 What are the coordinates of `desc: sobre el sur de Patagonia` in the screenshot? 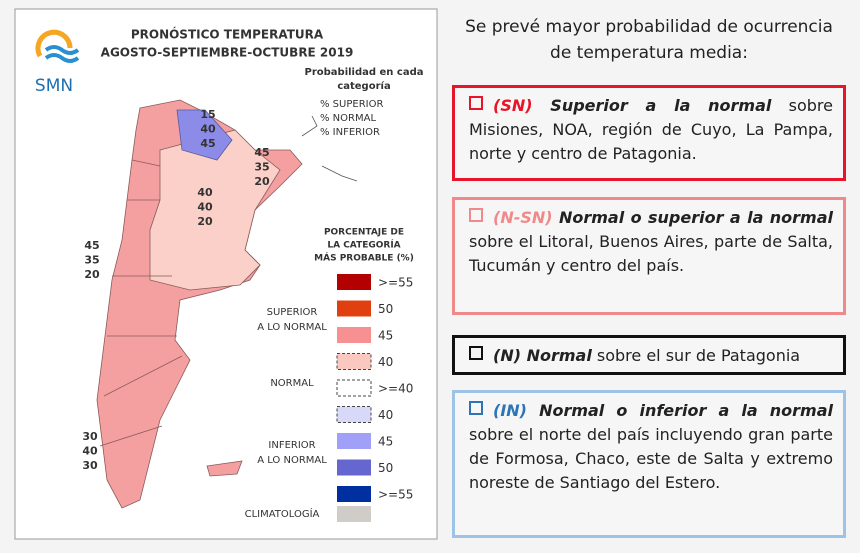 It's located at (696, 355).